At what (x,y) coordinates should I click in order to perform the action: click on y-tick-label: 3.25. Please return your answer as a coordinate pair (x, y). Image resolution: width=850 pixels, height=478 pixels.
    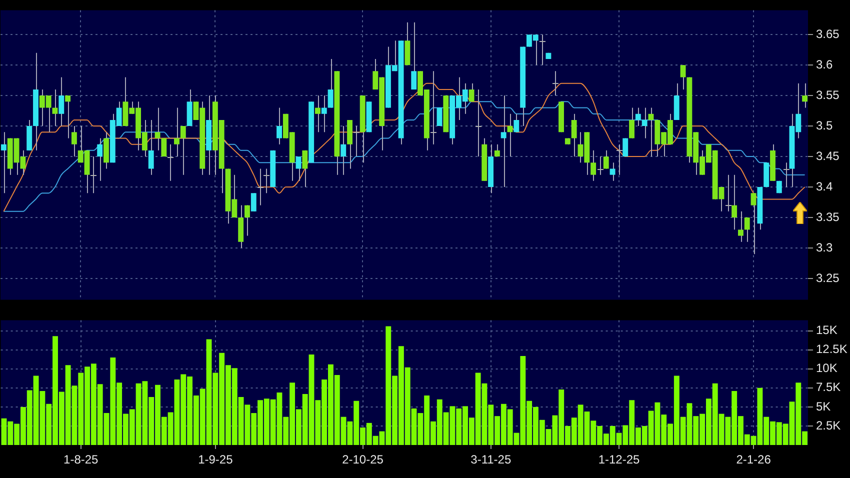
    Looking at the image, I should click on (828, 277).